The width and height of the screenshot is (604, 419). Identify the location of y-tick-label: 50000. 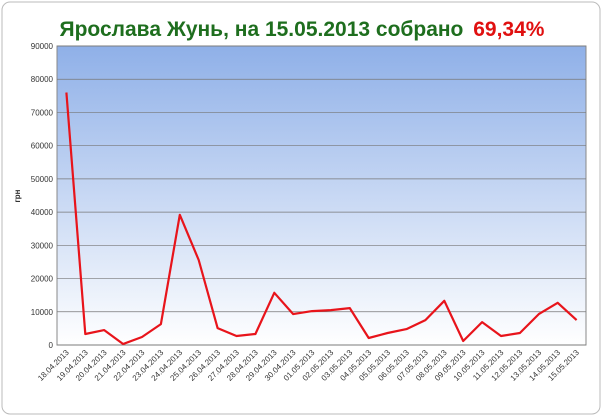
(42, 179).